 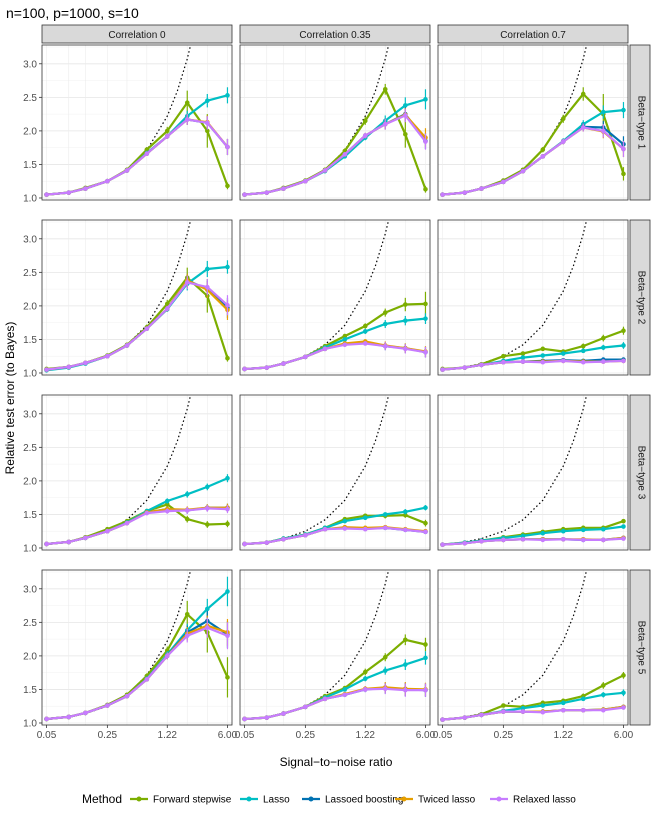 What do you see at coordinates (544, 800) in the screenshot?
I see `legend-entry-label: Relaxed lasso` at bounding box center [544, 800].